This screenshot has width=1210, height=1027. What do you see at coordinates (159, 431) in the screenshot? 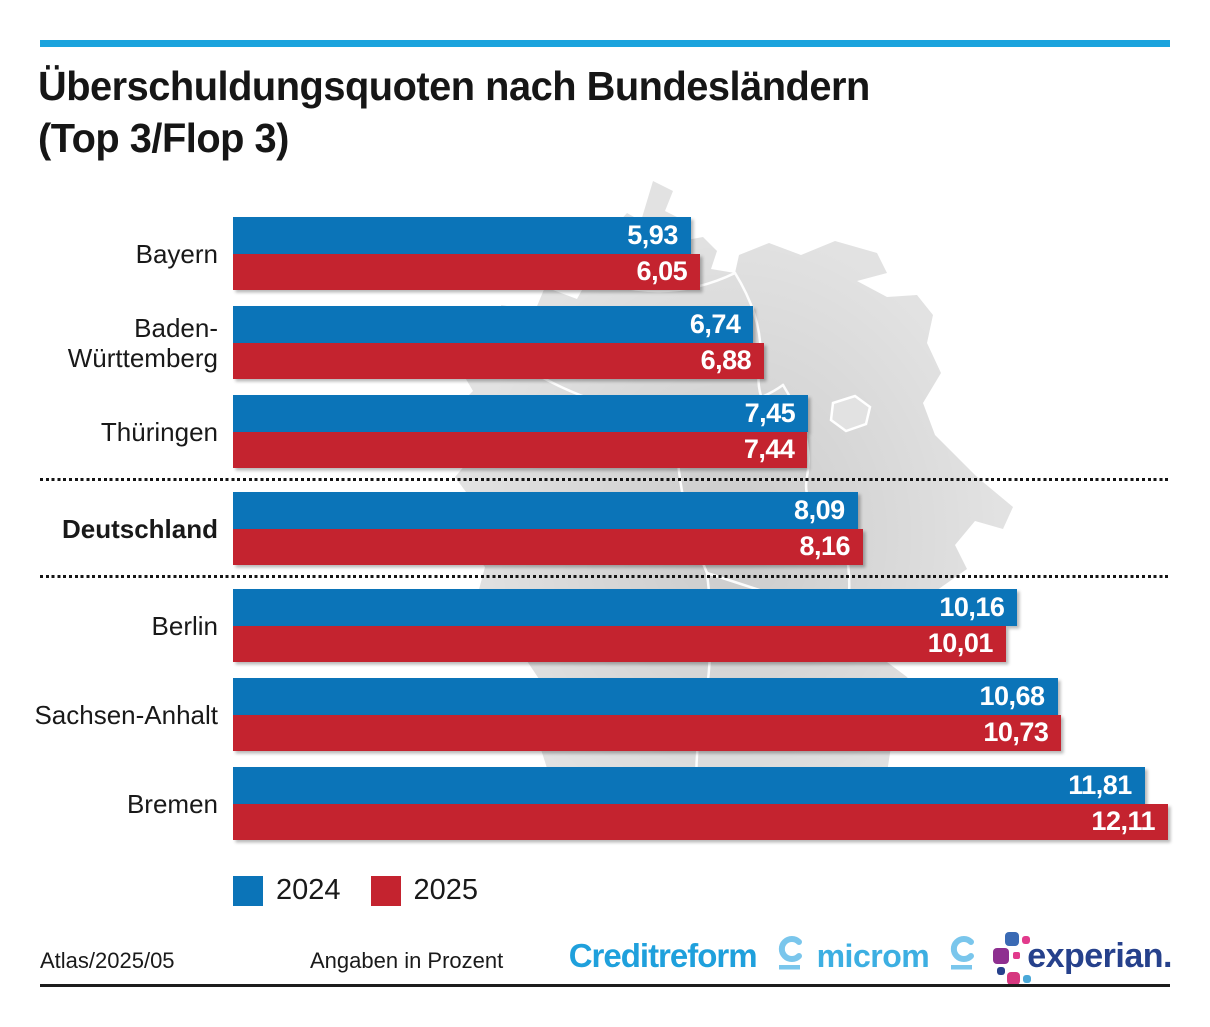
I see `category-label: Thüringen` at bounding box center [159, 431].